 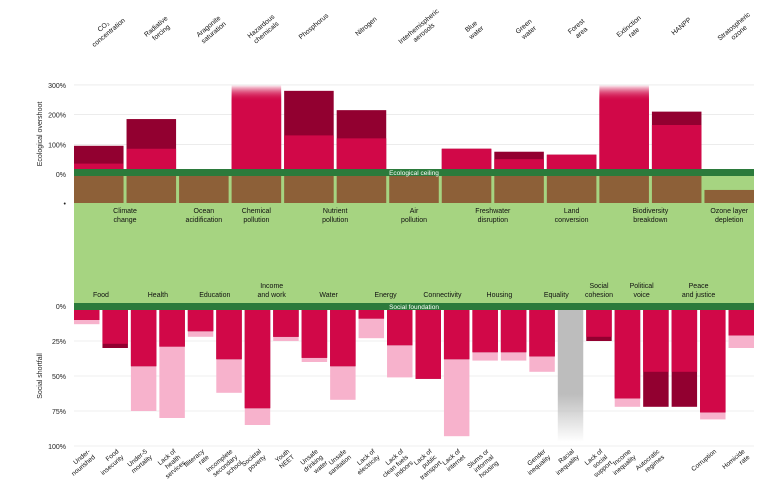 What do you see at coordinates (493, 216) in the screenshot?
I see `eco-group-label: Freshwater disruption` at bounding box center [493, 216].